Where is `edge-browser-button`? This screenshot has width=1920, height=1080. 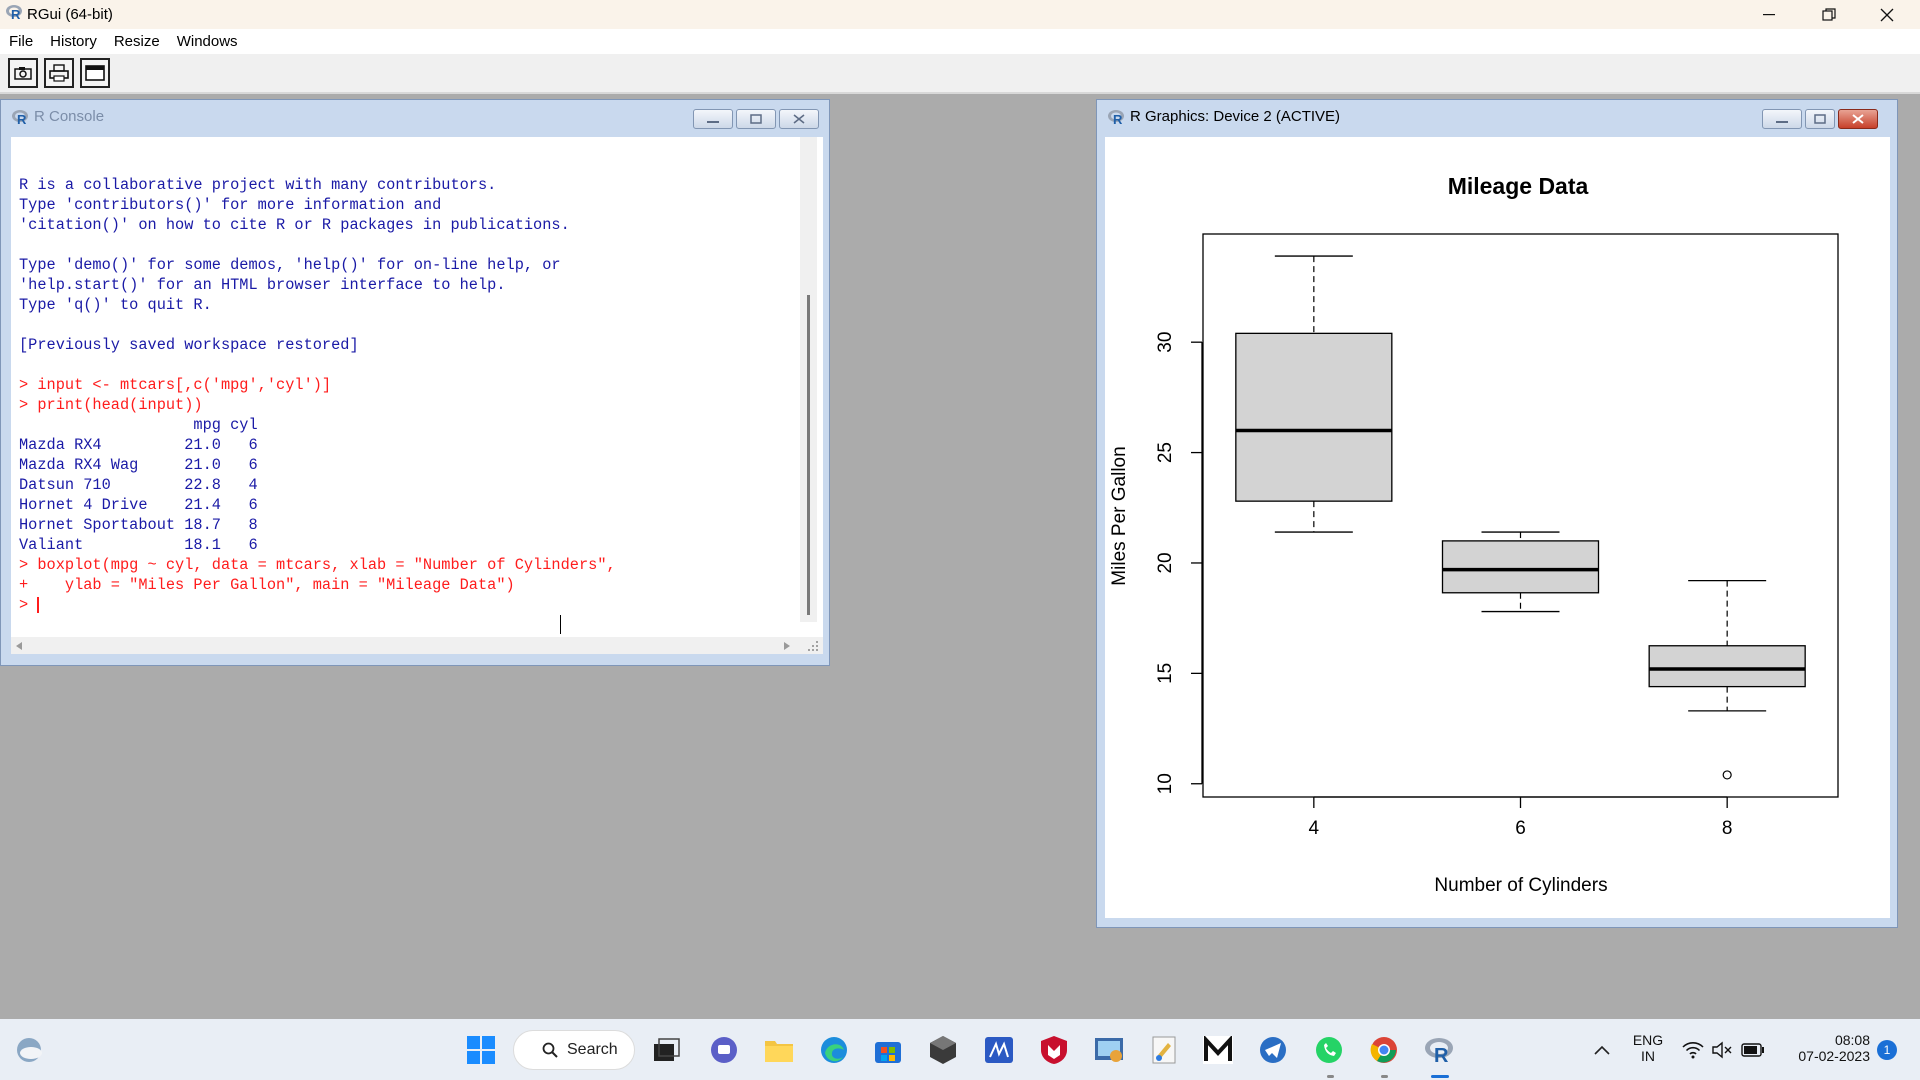 edge-browser-button is located at coordinates (834, 1050).